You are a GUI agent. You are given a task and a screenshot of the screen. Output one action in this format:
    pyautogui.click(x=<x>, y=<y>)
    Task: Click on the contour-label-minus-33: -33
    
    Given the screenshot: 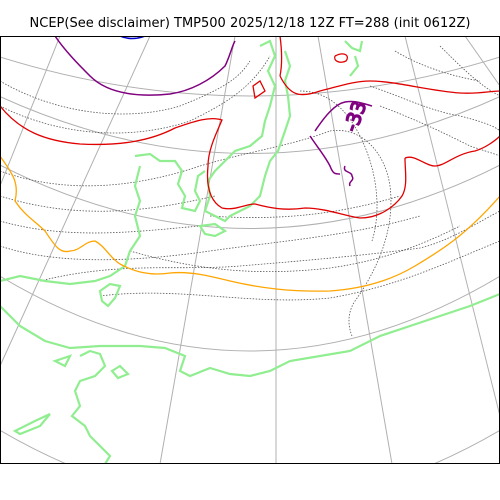 What is the action you would take?
    pyautogui.click(x=355, y=116)
    